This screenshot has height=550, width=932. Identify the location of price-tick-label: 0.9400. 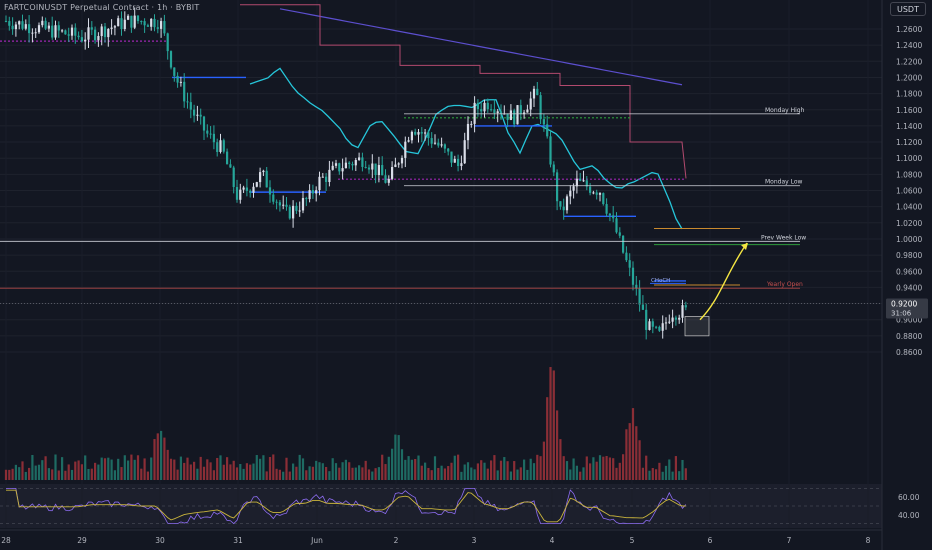
(909, 287).